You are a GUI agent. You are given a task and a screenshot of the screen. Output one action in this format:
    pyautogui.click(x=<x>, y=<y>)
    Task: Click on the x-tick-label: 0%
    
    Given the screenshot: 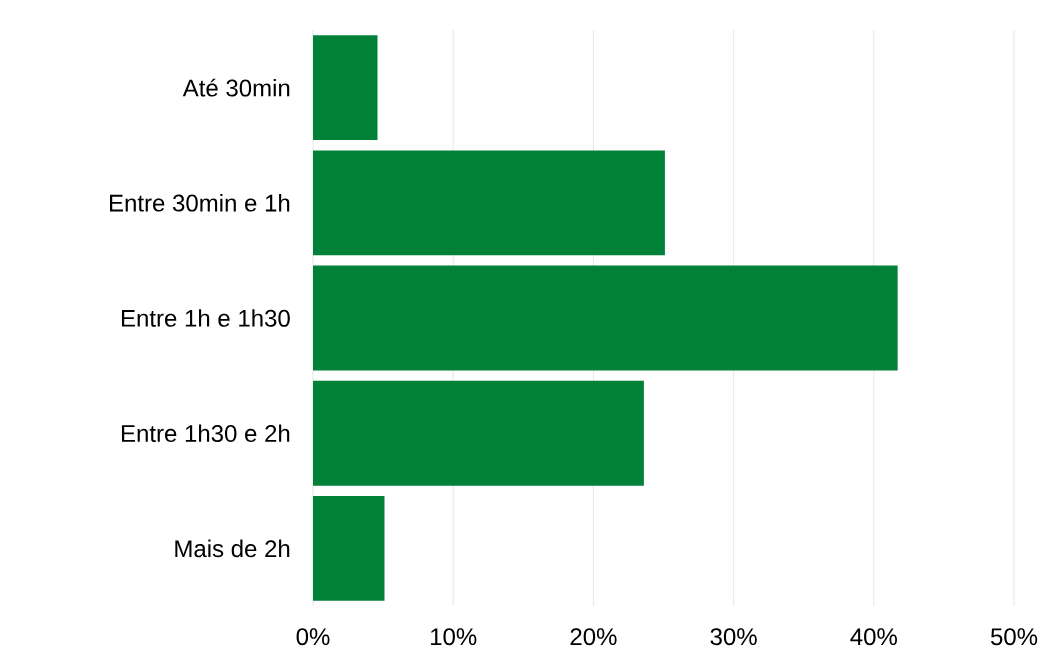 What is the action you would take?
    pyautogui.click(x=313, y=637)
    